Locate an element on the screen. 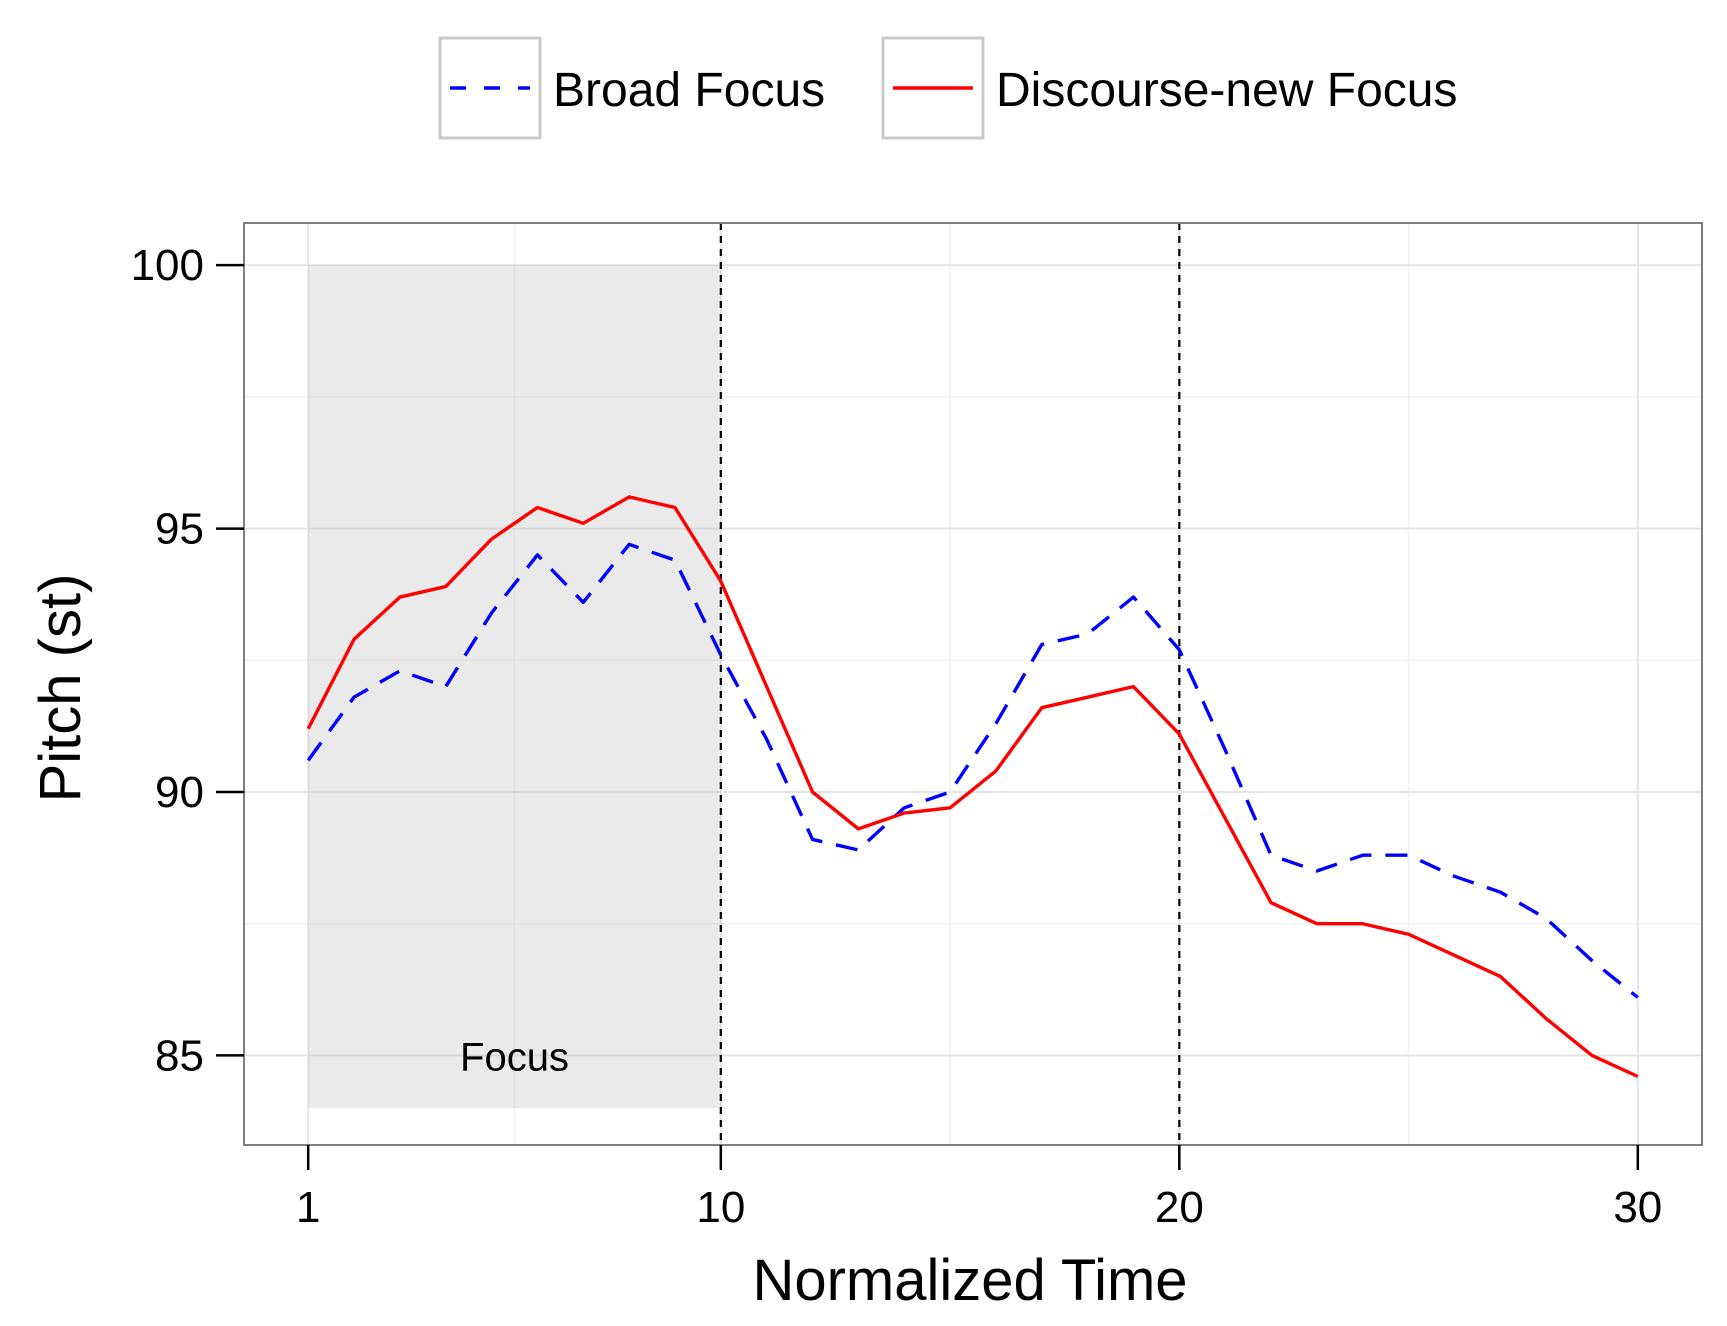  y-axis: 85 90 95 100 is located at coordinates (187, 660).